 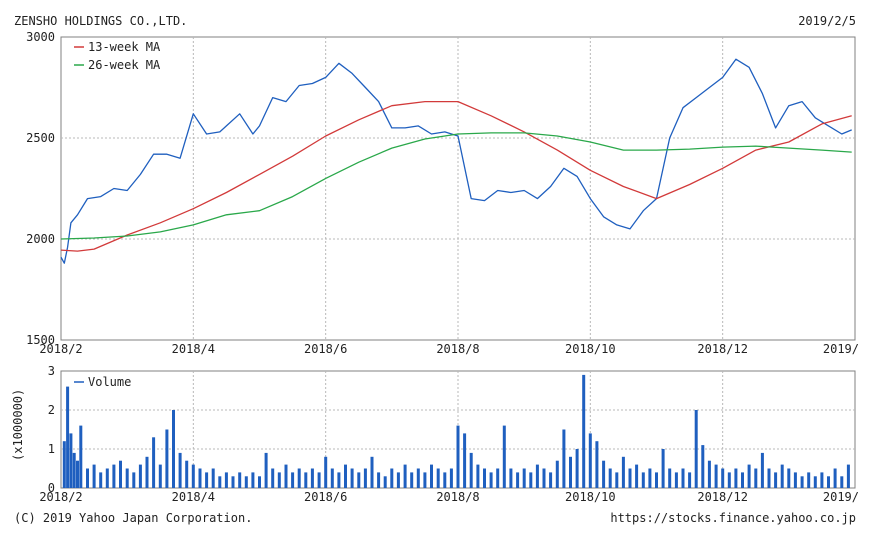 I want to click on volume-x-tick-label: 2018/4, so click(x=193, y=497).